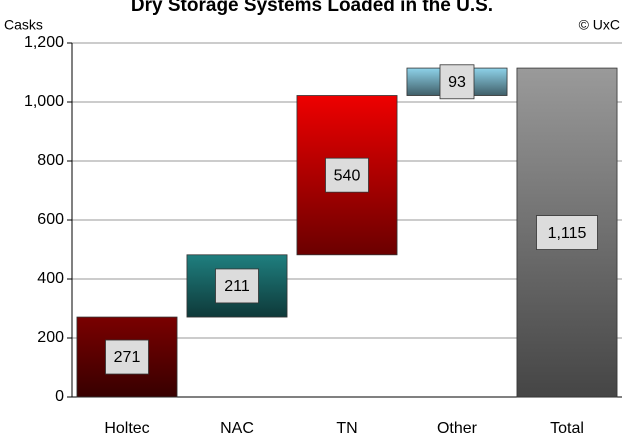 This screenshot has width=624, height=436. Describe the element at coordinates (237, 428) in the screenshot. I see `x-tick-label: NAC` at that location.